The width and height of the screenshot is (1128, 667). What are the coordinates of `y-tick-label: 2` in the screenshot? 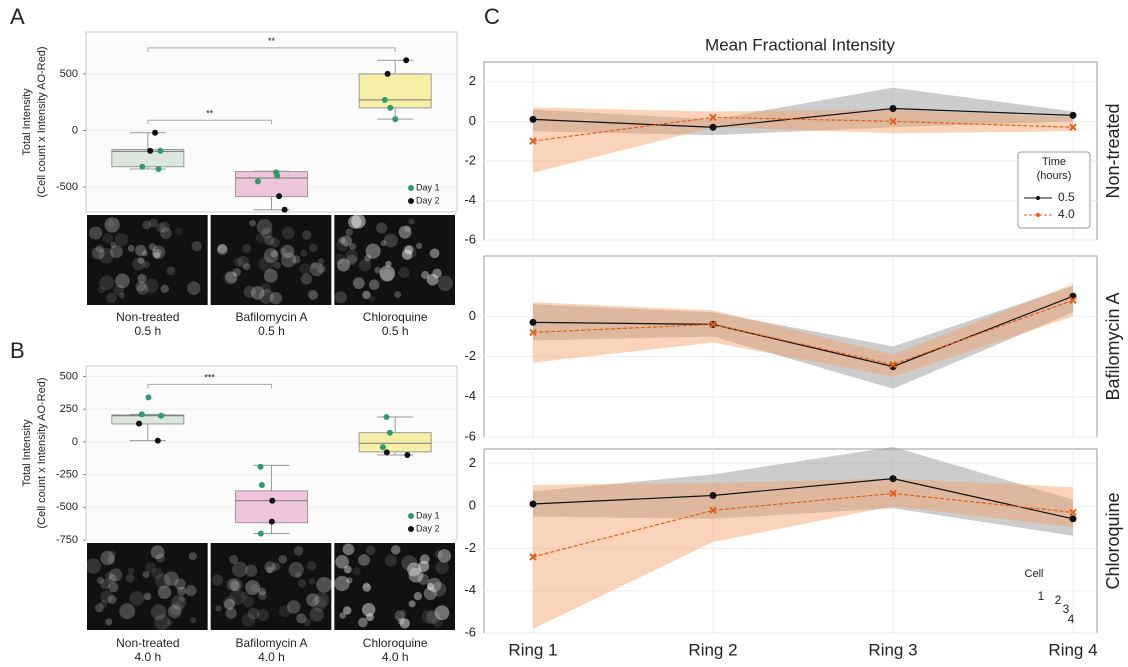 It's located at (472, 462).